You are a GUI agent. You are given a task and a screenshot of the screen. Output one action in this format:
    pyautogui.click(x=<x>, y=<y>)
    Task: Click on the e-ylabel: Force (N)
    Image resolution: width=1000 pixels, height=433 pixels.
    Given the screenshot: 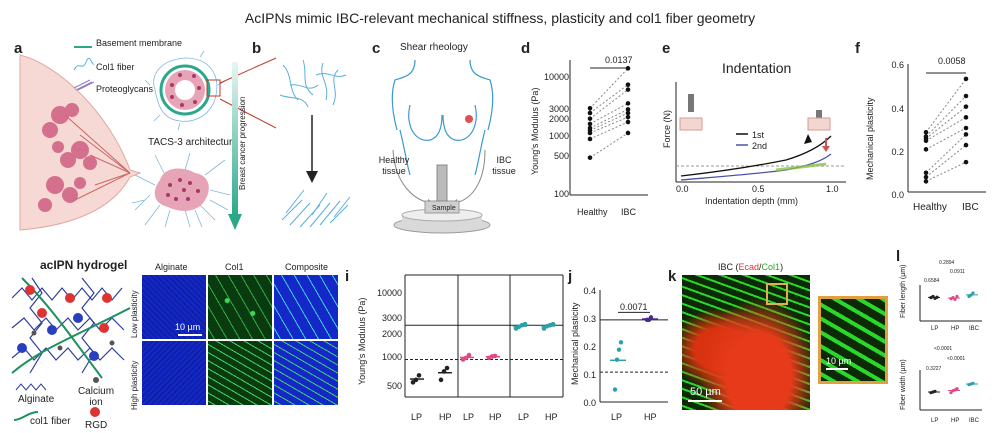 What is the action you would take?
    pyautogui.click(x=667, y=129)
    